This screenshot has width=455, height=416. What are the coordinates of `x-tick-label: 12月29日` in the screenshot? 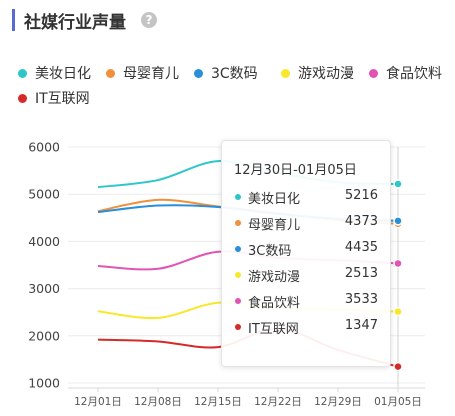 It's located at (338, 402).